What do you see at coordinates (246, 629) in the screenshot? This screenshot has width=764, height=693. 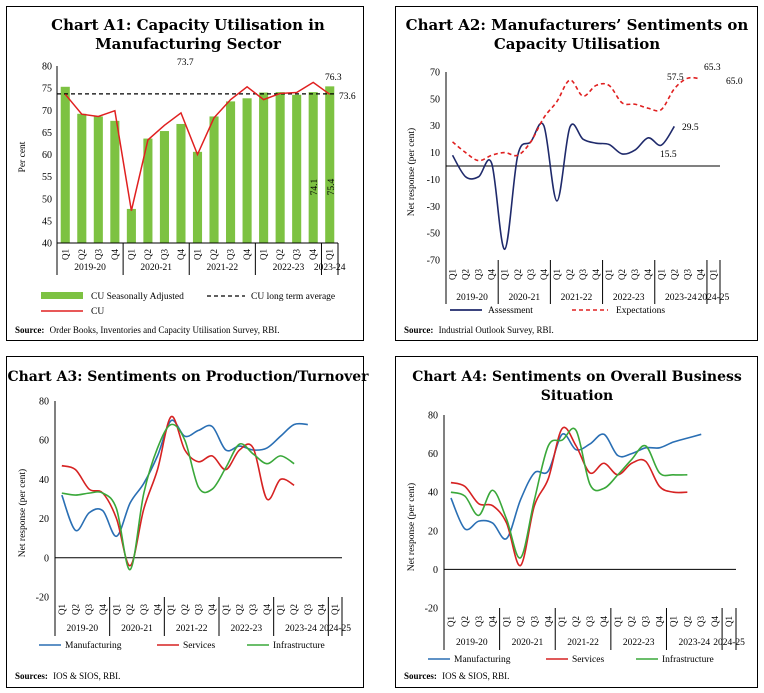 I see `a3-group-label: 2022-23` at bounding box center [246, 629].